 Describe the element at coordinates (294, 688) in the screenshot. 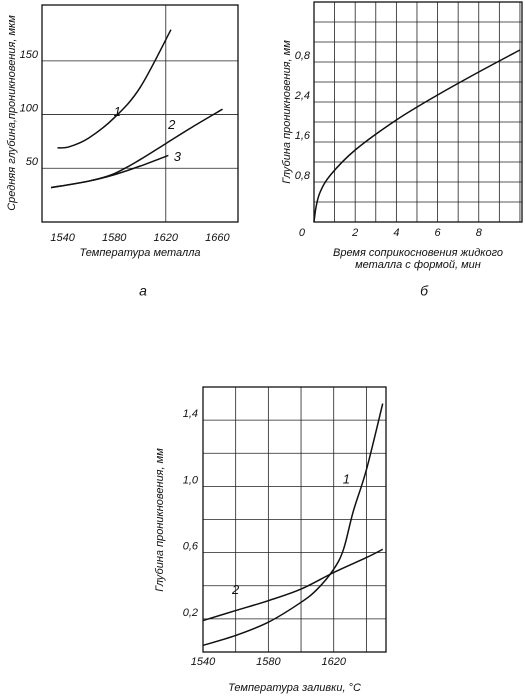

I see `x-axis-title: Температура заливки, °С` at that location.